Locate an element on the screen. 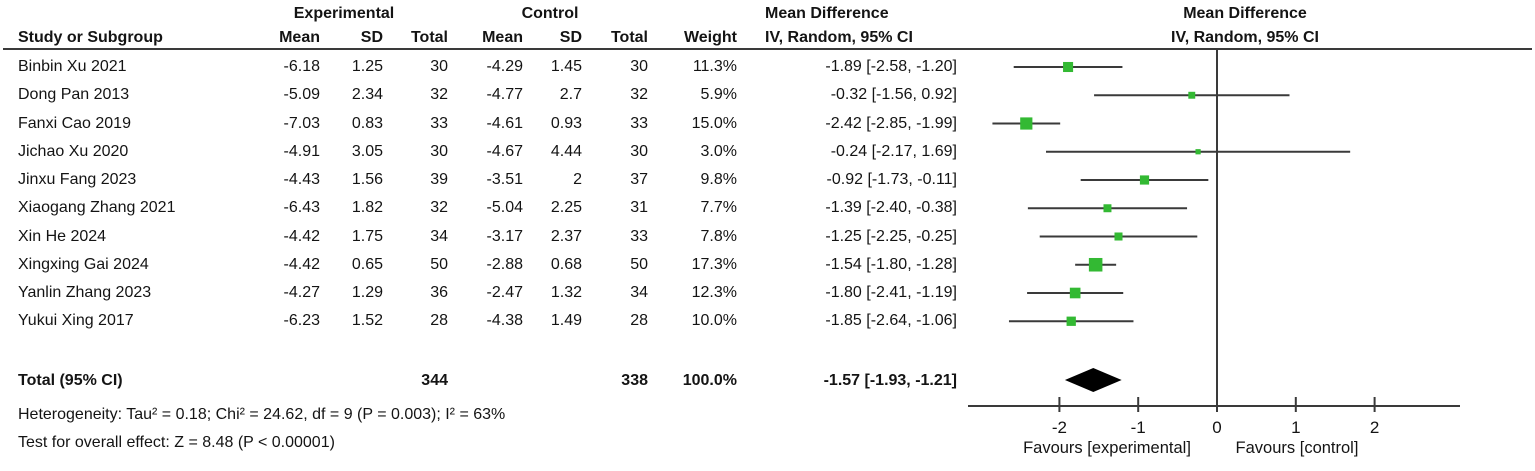 The height and width of the screenshot is (471, 1535). mean-exp-cell: -4.27 is located at coordinates (301, 292).